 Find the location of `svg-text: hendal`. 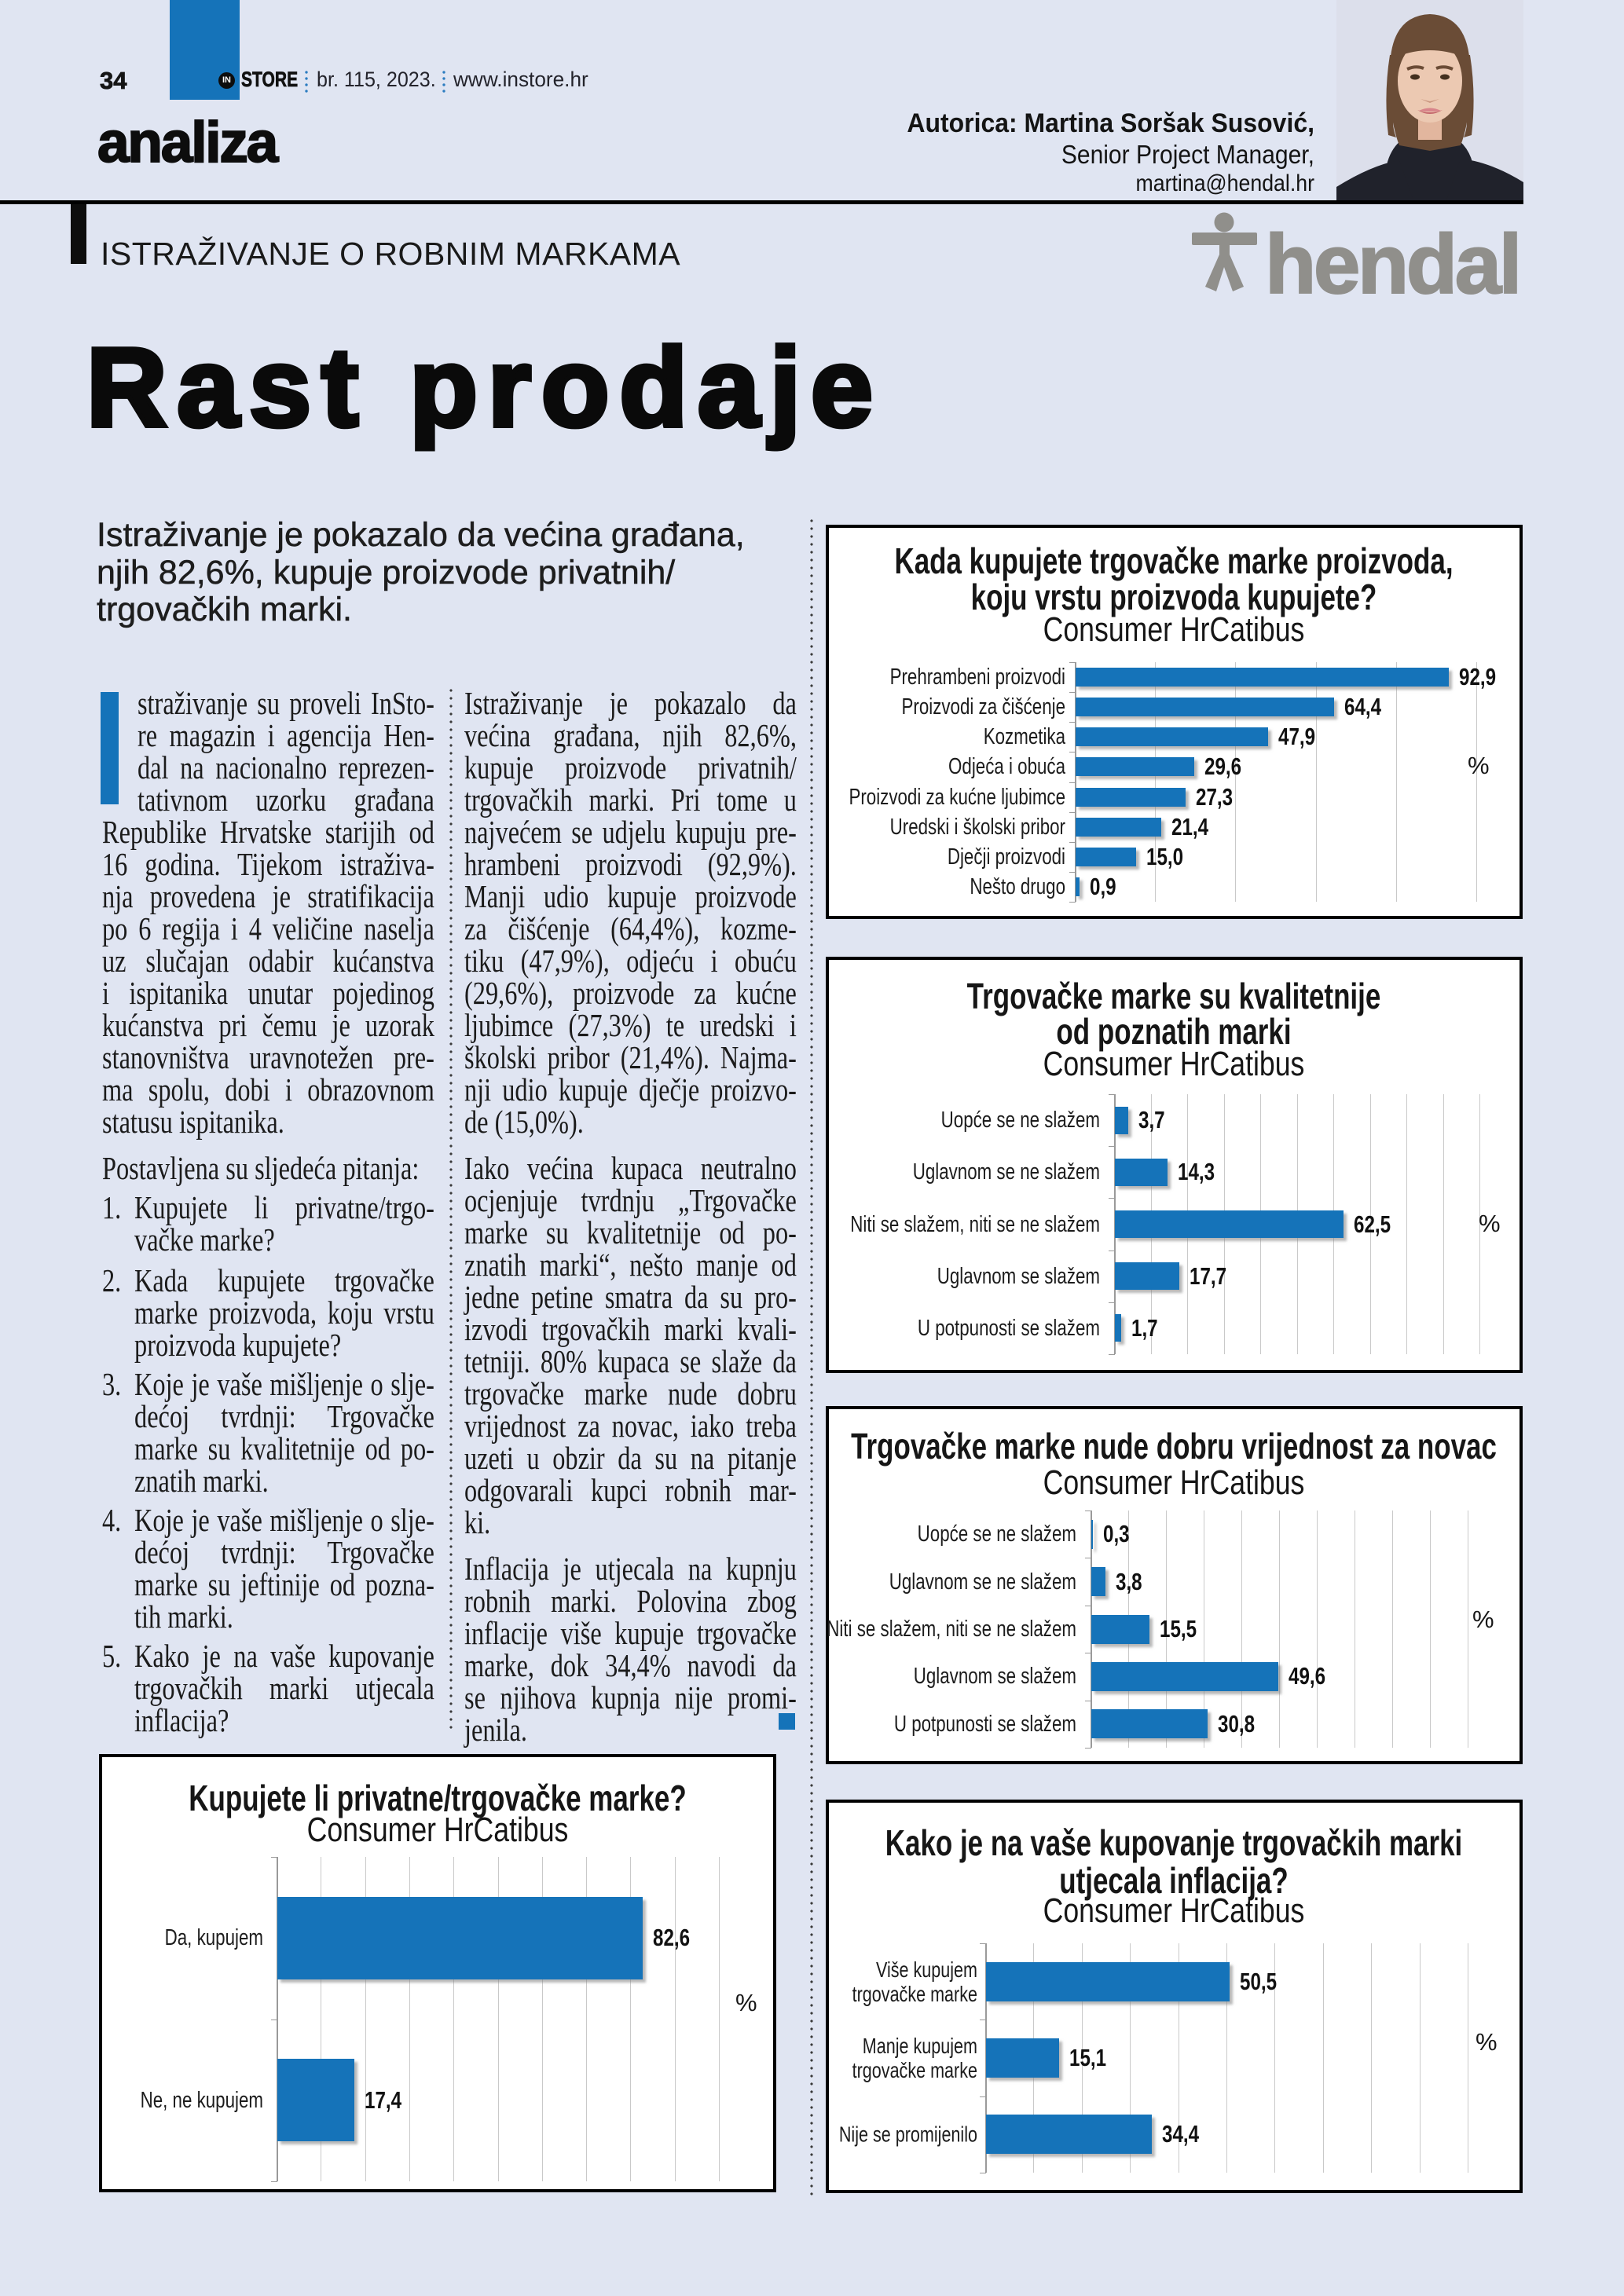

svg-text: hendal is located at coordinates (1392, 259).